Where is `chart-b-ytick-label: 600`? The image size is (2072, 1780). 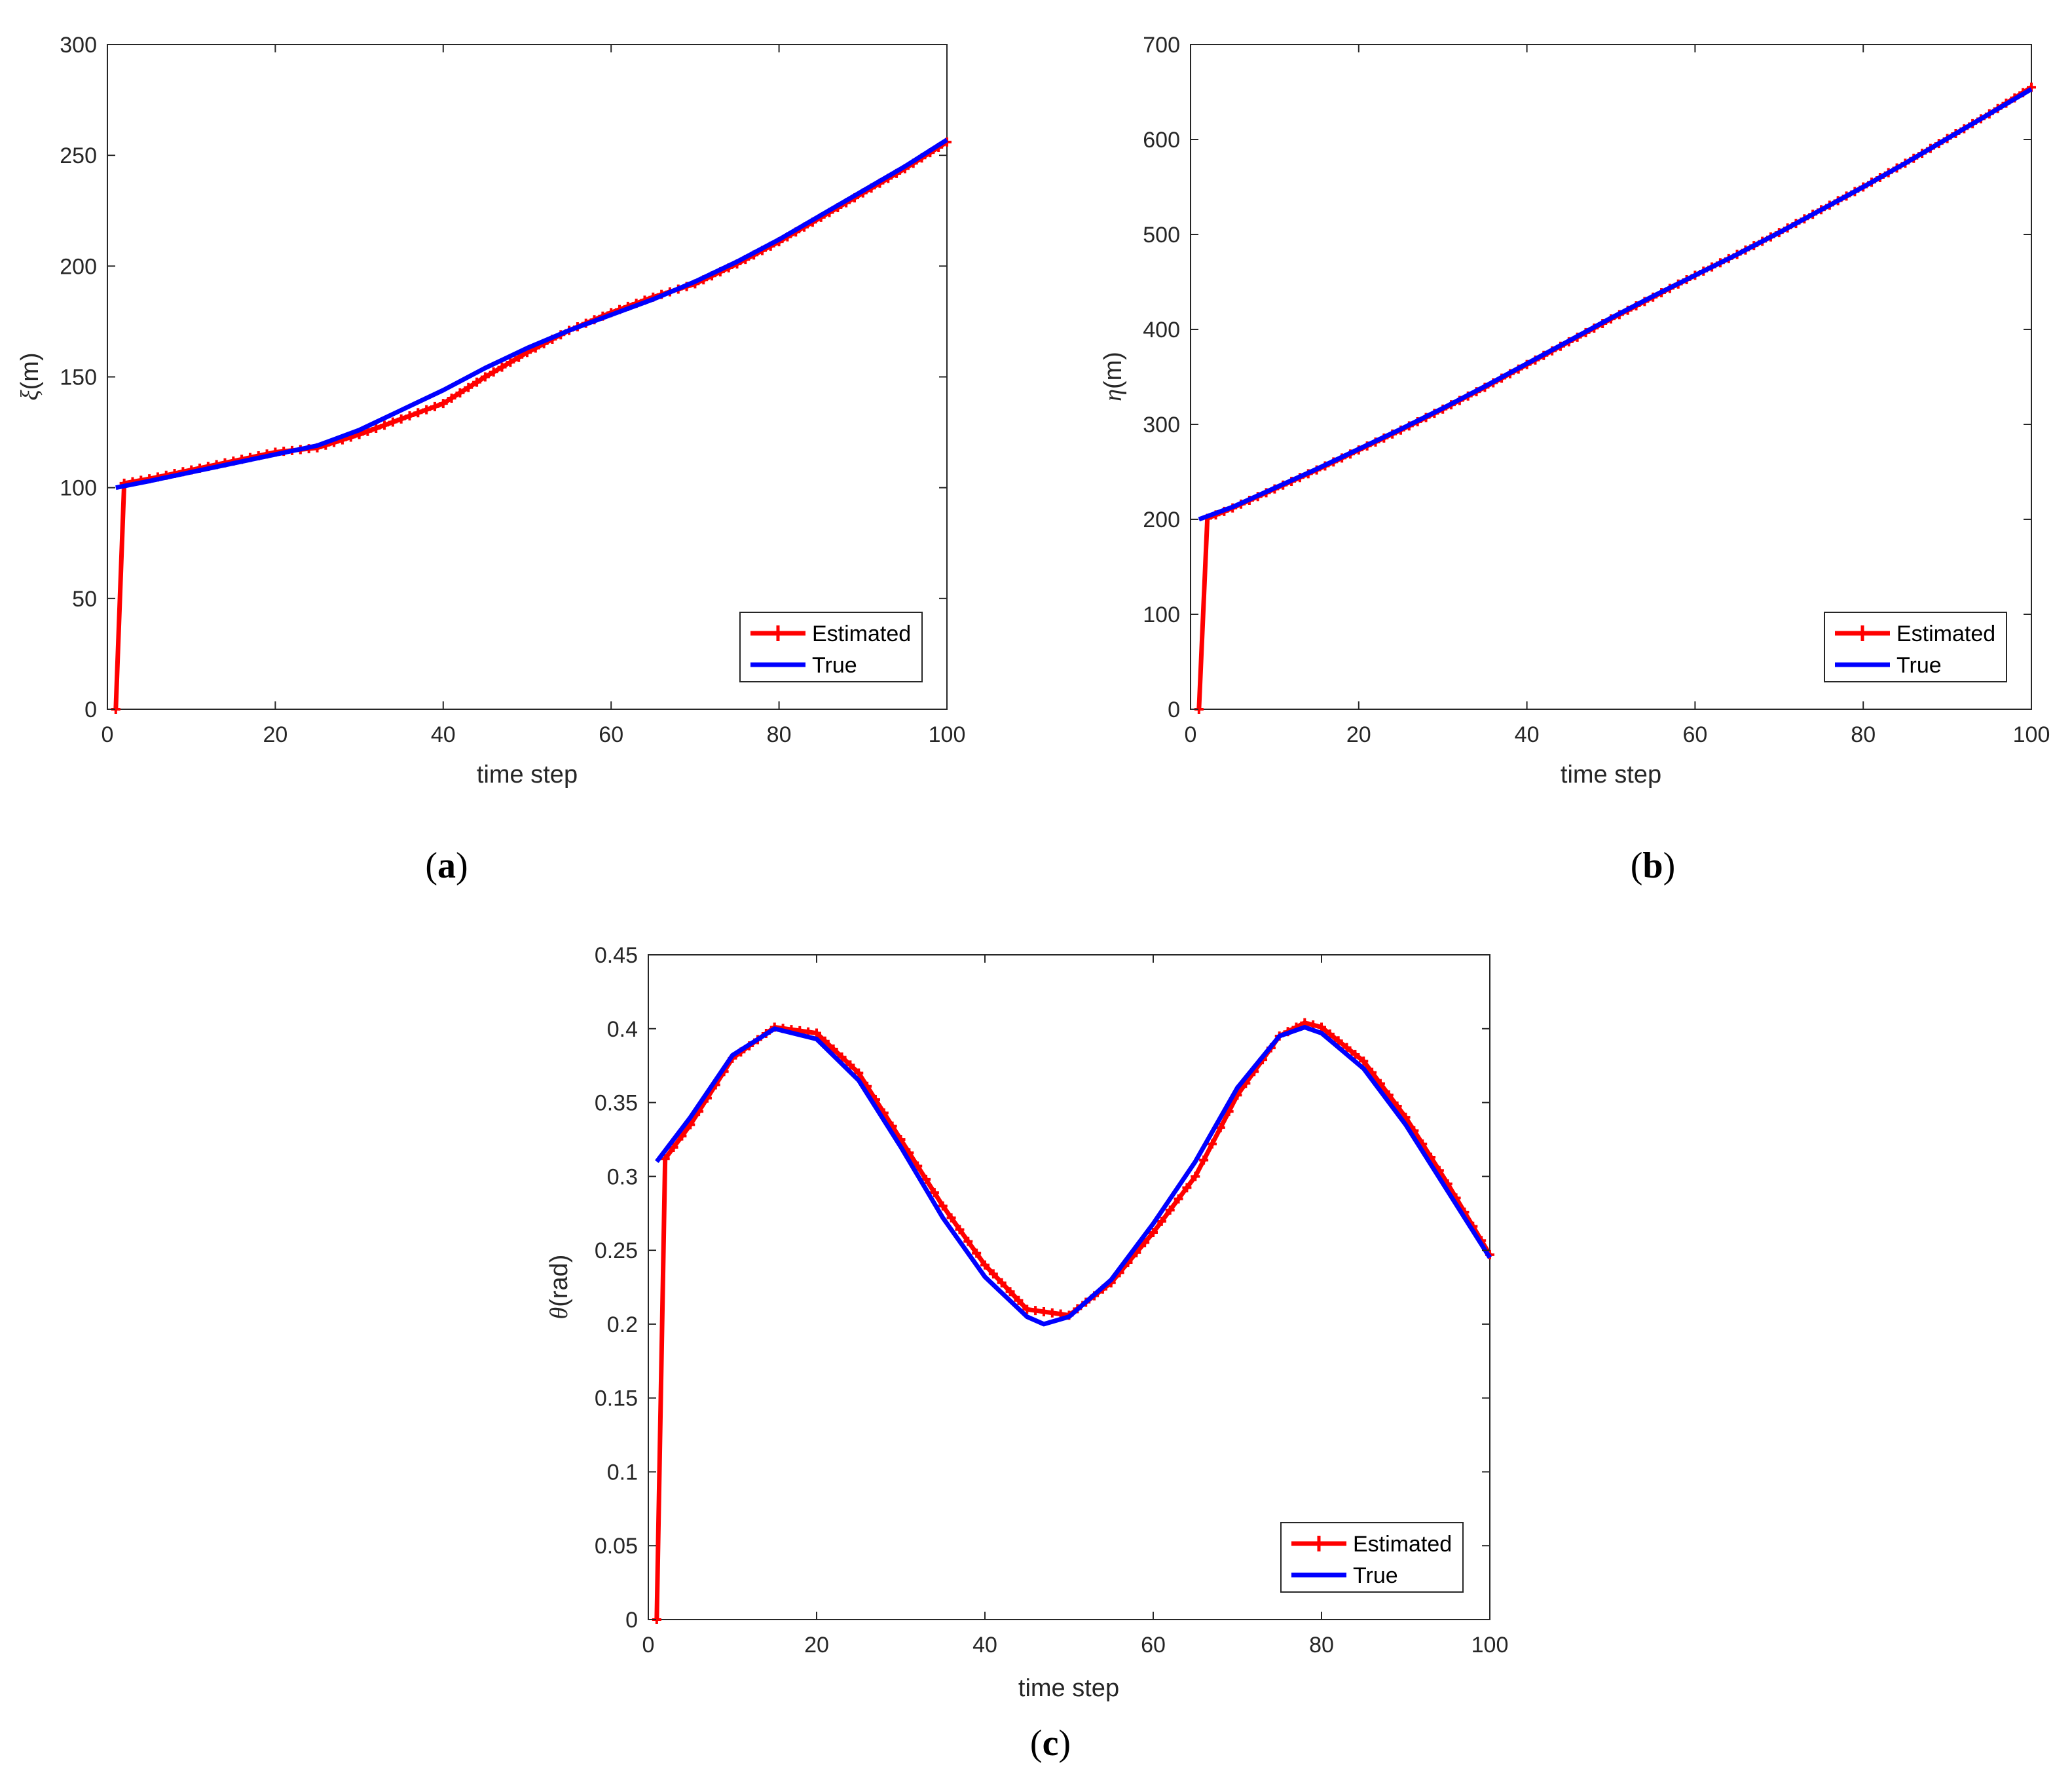
chart-b-ytick-label: 600 is located at coordinates (1161, 140).